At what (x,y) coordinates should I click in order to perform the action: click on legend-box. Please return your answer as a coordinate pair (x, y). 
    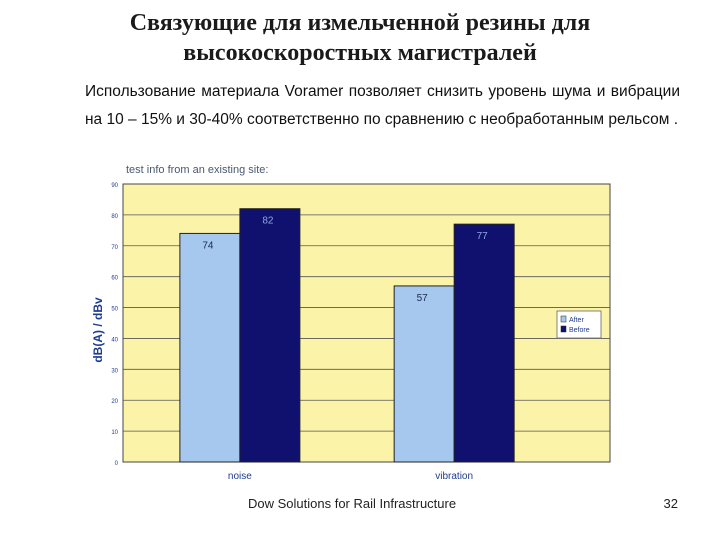
    Looking at the image, I should click on (579, 324).